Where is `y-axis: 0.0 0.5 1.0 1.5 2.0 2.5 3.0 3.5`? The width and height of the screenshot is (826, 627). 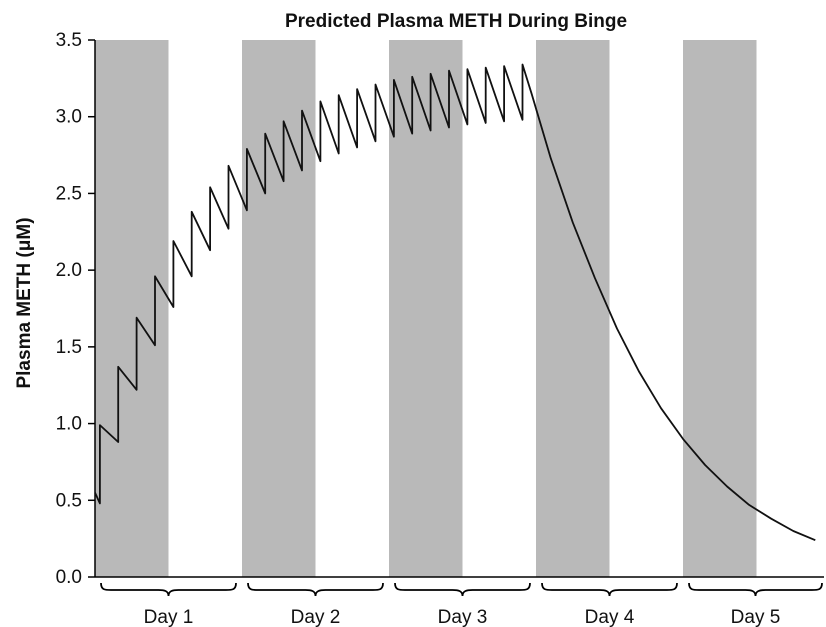
y-axis: 0.0 0.5 1.0 1.5 2.0 2.5 3.0 3.5 is located at coordinates (76, 309).